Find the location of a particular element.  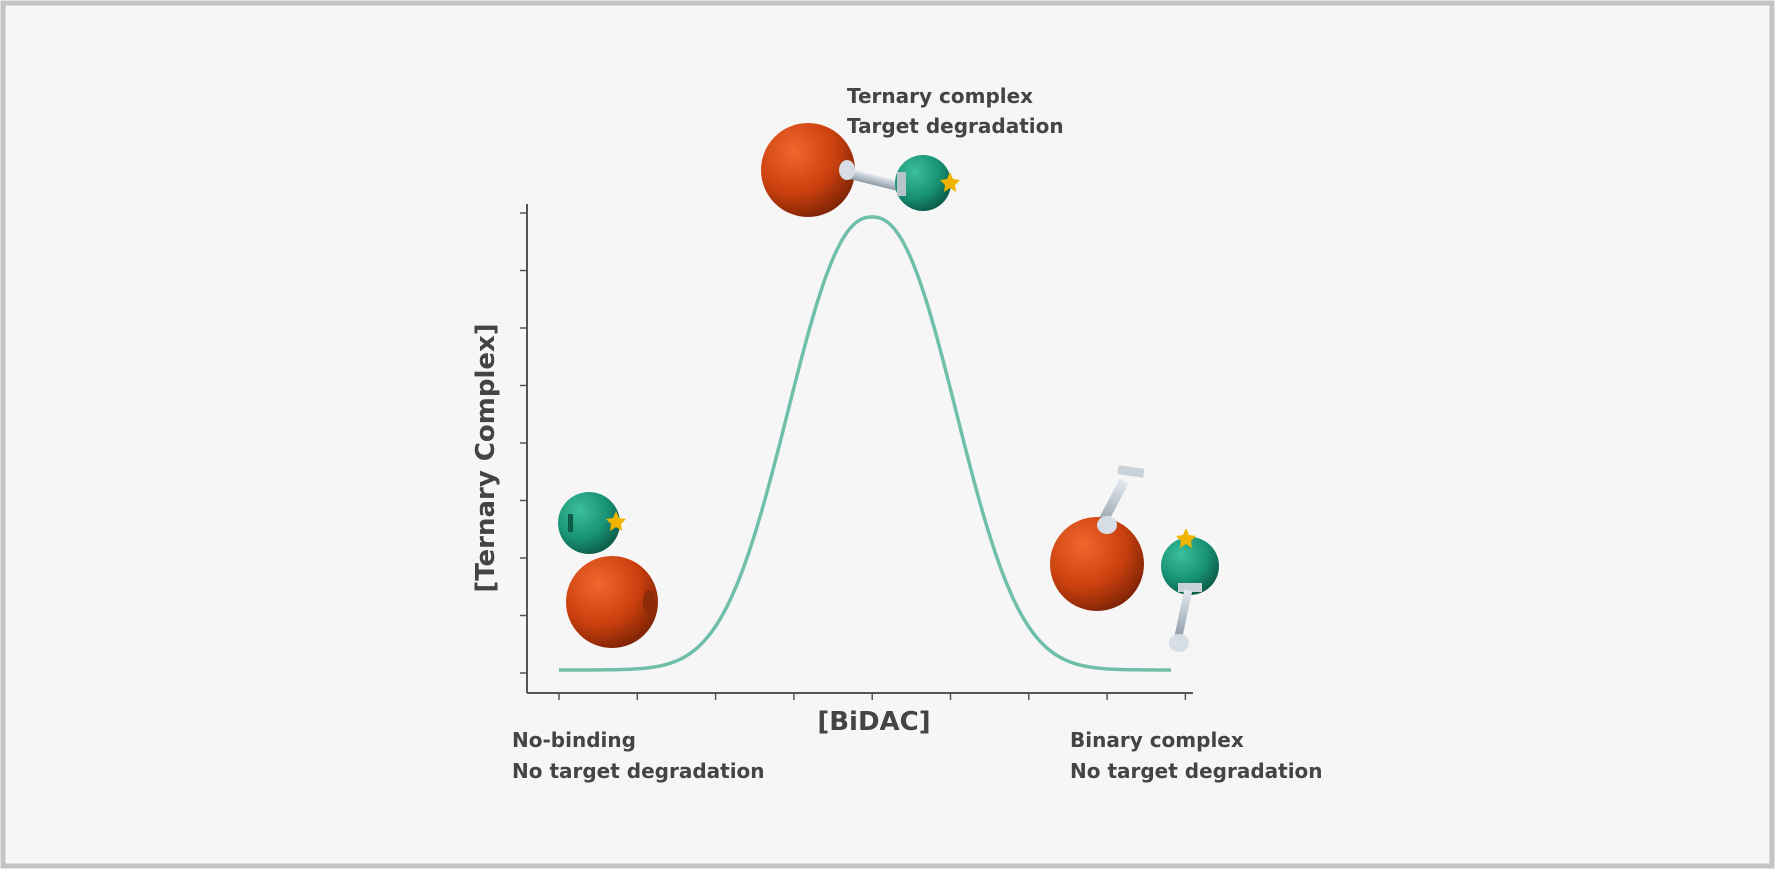

annotation: Target degradation is located at coordinates (955, 126).